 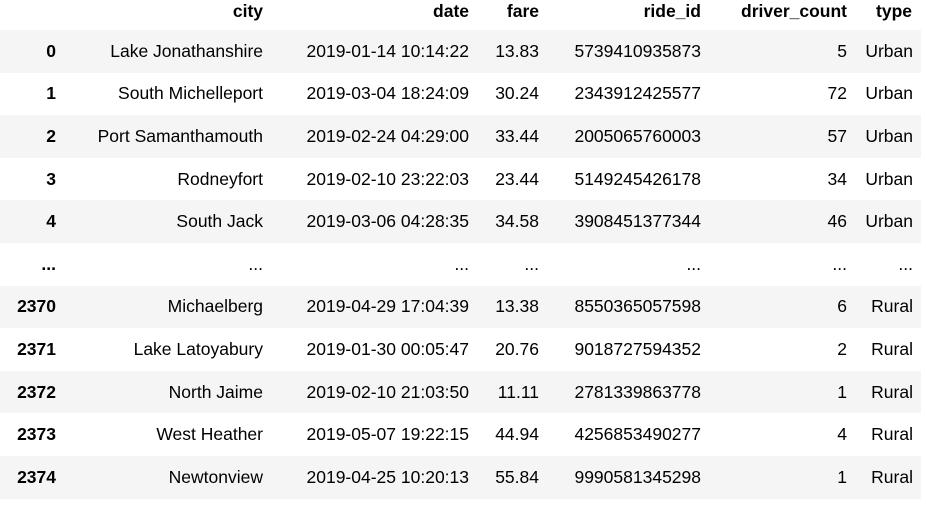 What do you see at coordinates (36, 476) in the screenshot?
I see `cell-index: 2374` at bounding box center [36, 476].